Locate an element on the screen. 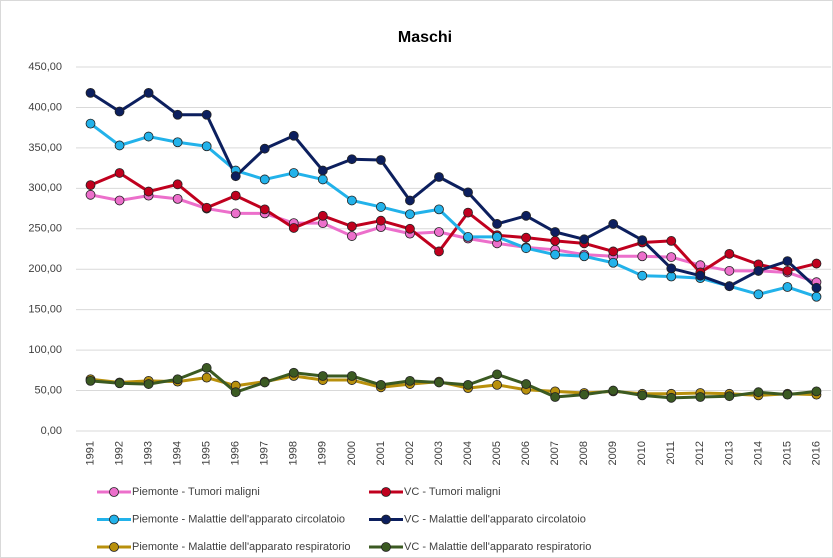 The width and height of the screenshot is (833, 558). chart-title: Maschi is located at coordinates (425, 37).